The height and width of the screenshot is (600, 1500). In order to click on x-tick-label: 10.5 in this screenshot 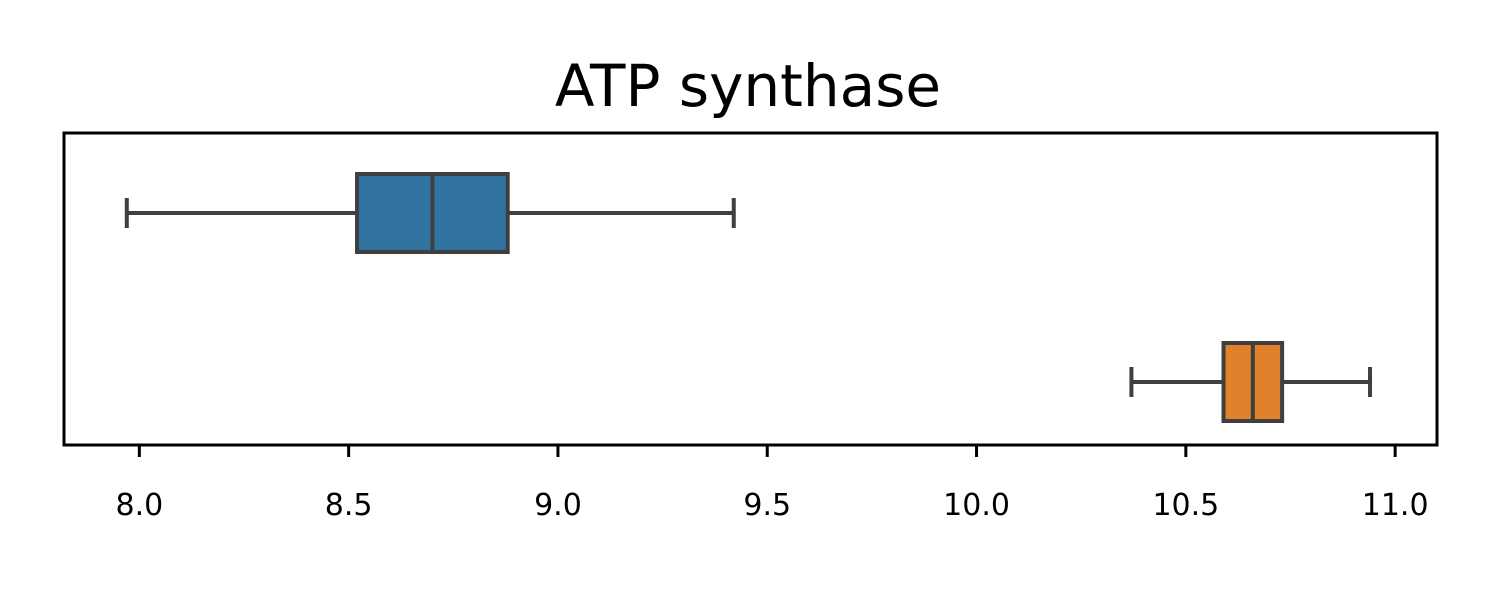, I will do `click(1185, 505)`.